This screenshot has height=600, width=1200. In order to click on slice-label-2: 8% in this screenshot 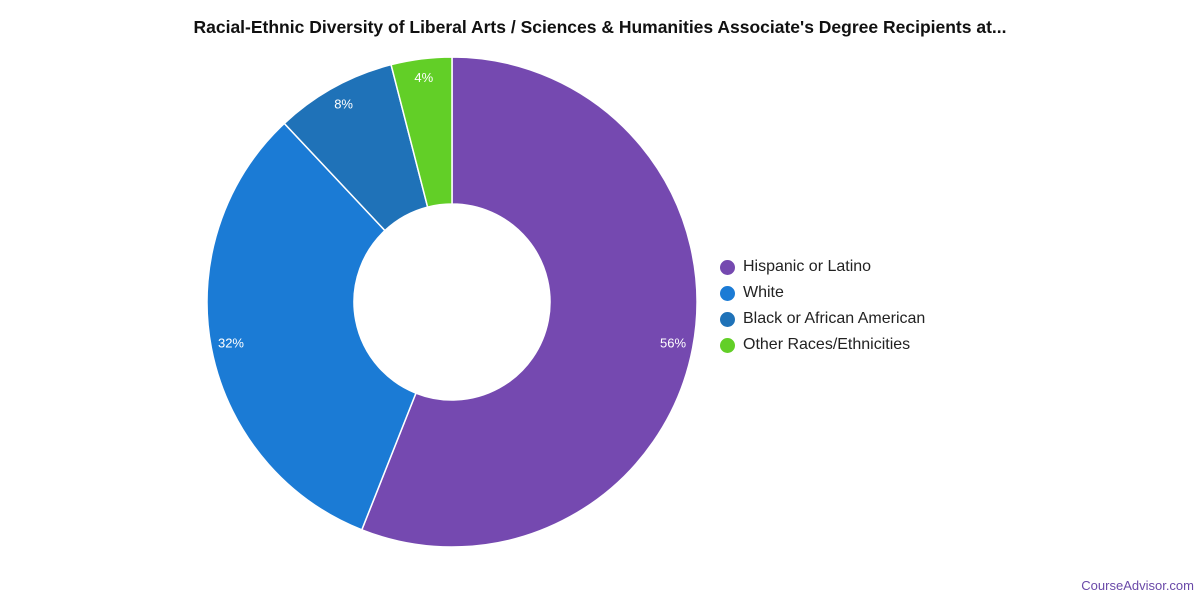, I will do `click(343, 103)`.